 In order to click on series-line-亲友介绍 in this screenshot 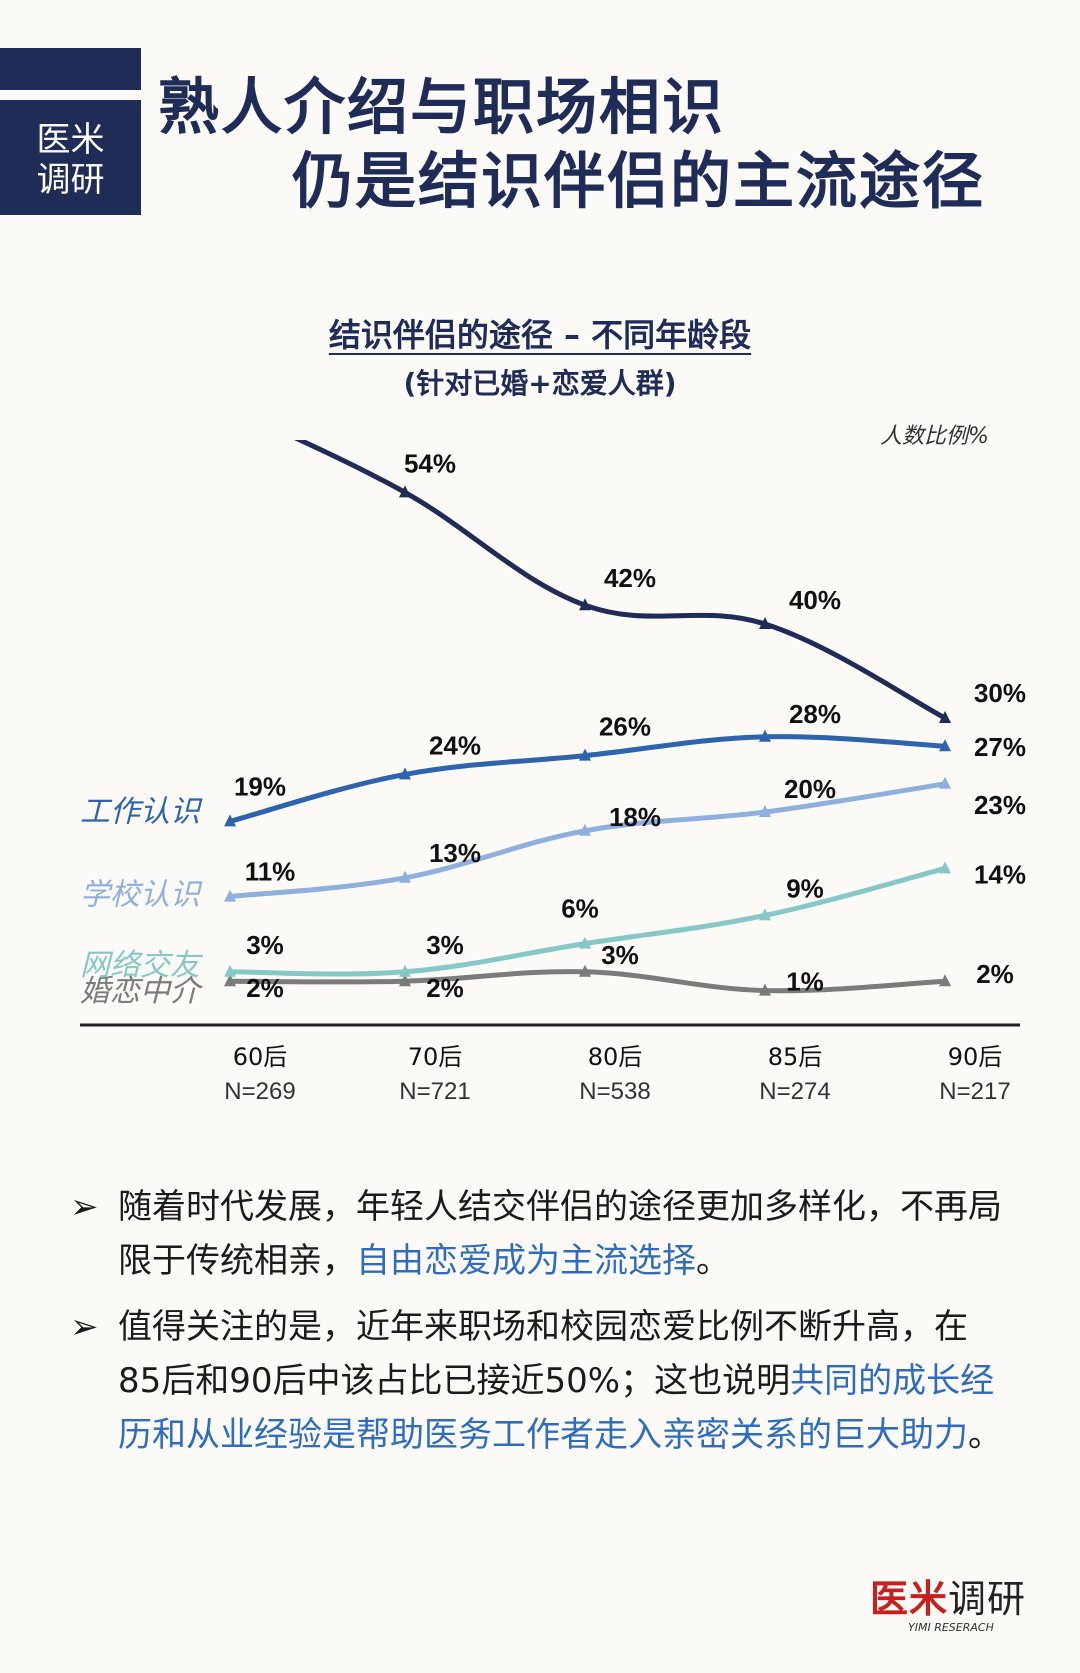, I will do `click(621, 580)`.